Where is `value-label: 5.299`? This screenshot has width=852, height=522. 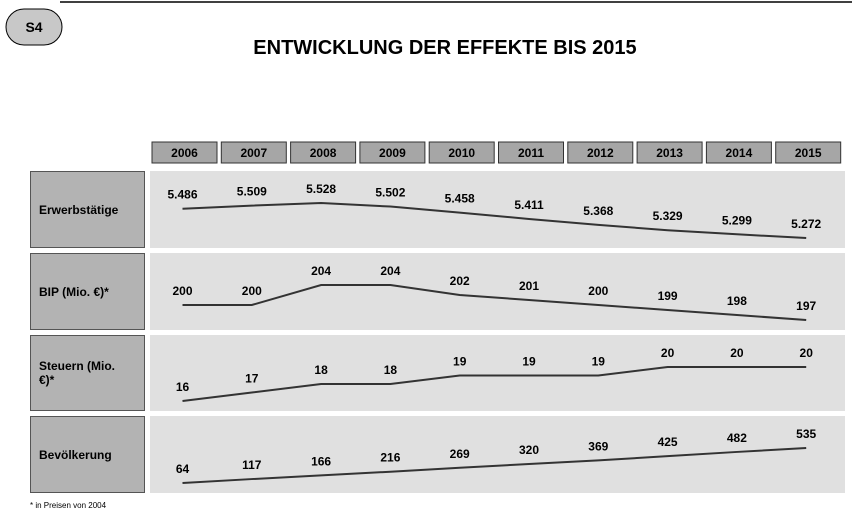 value-label: 5.299 is located at coordinates (737, 220).